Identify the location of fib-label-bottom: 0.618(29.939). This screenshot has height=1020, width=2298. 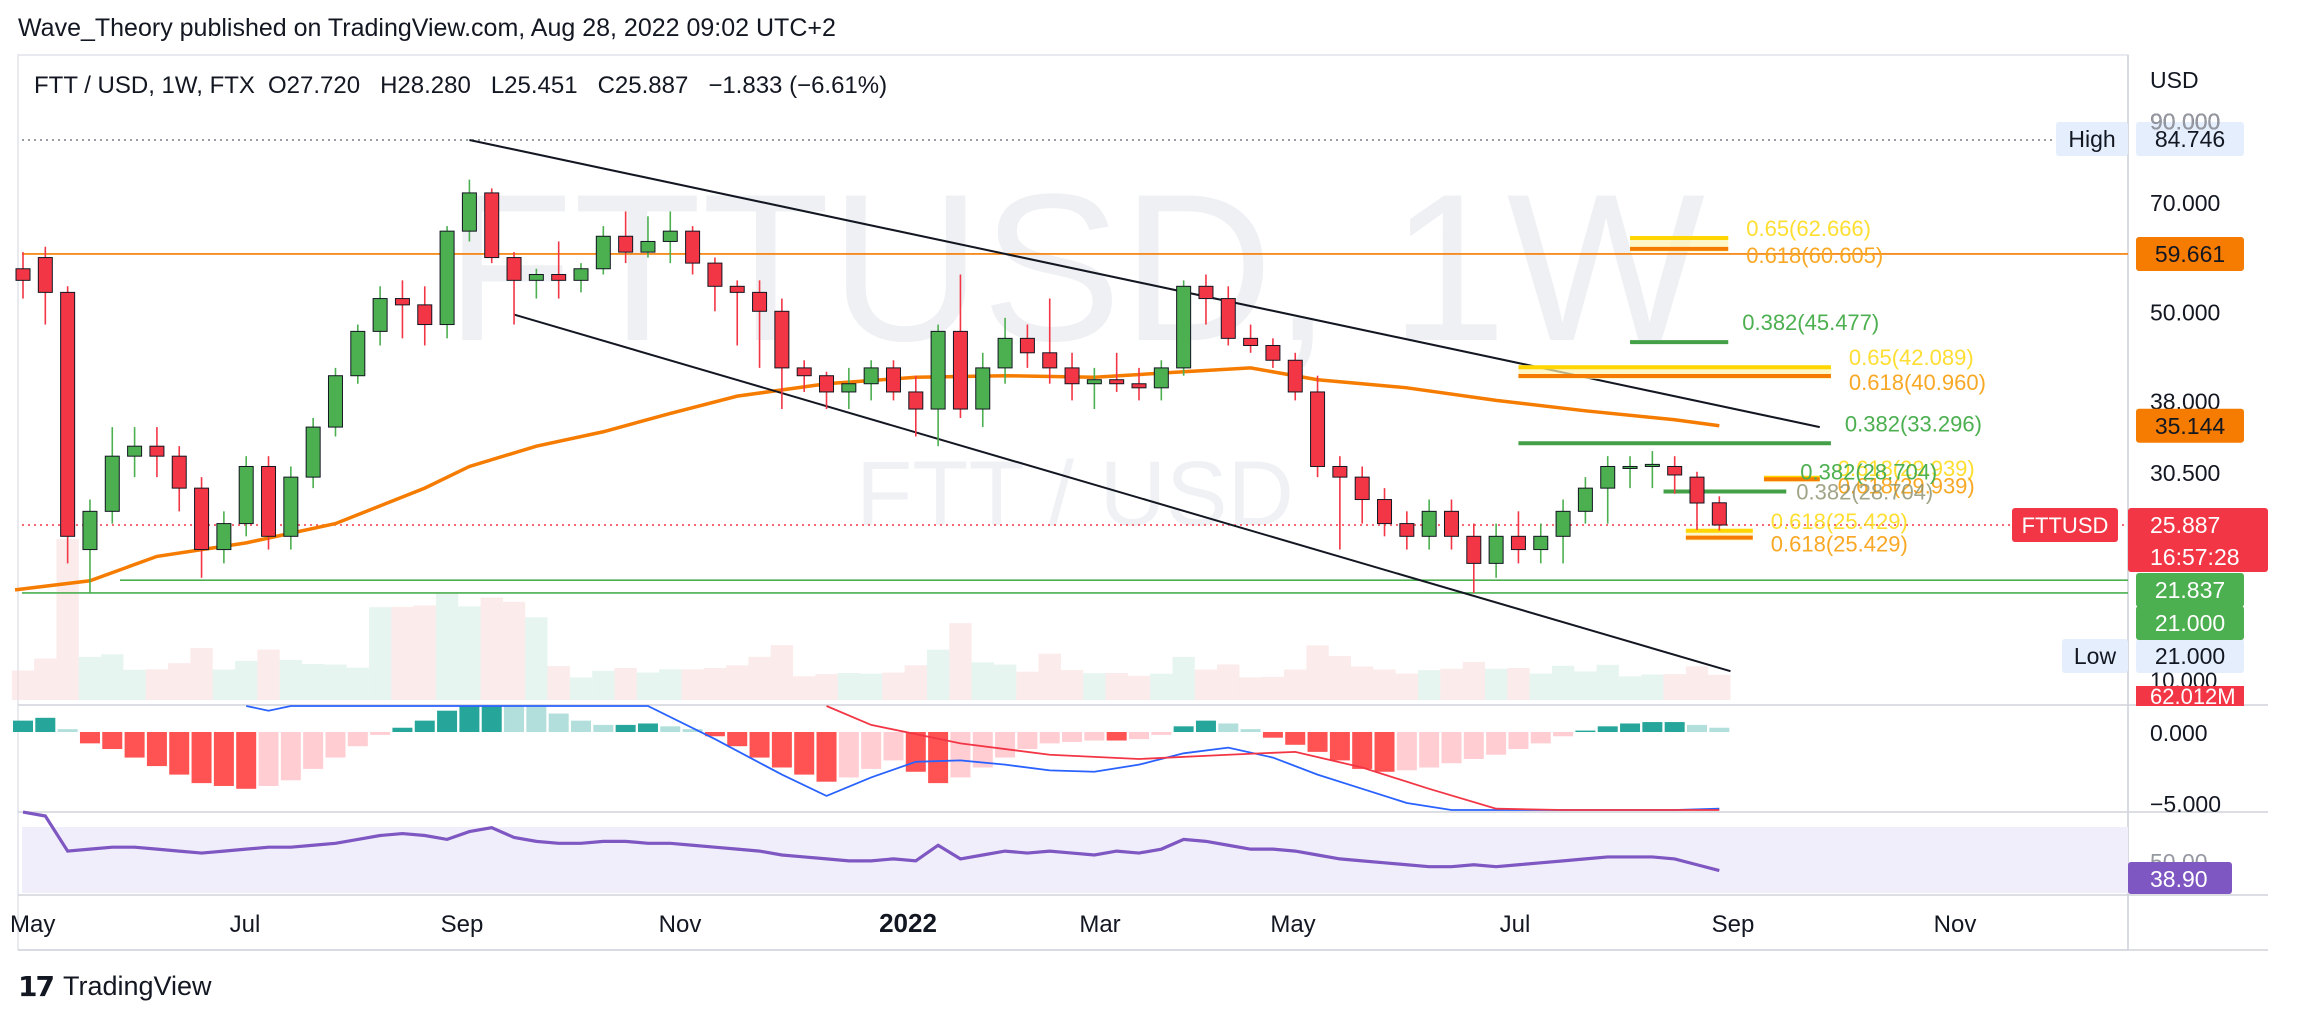
(1906, 485).